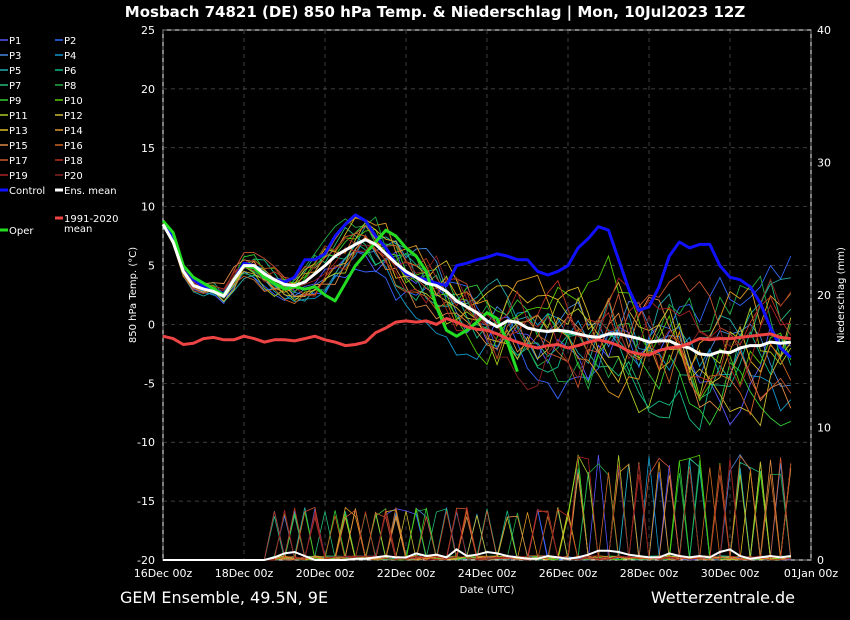 This screenshot has height=620, width=850. What do you see at coordinates (149, 383) in the screenshot?
I see `left-tick-label: -5` at bounding box center [149, 383].